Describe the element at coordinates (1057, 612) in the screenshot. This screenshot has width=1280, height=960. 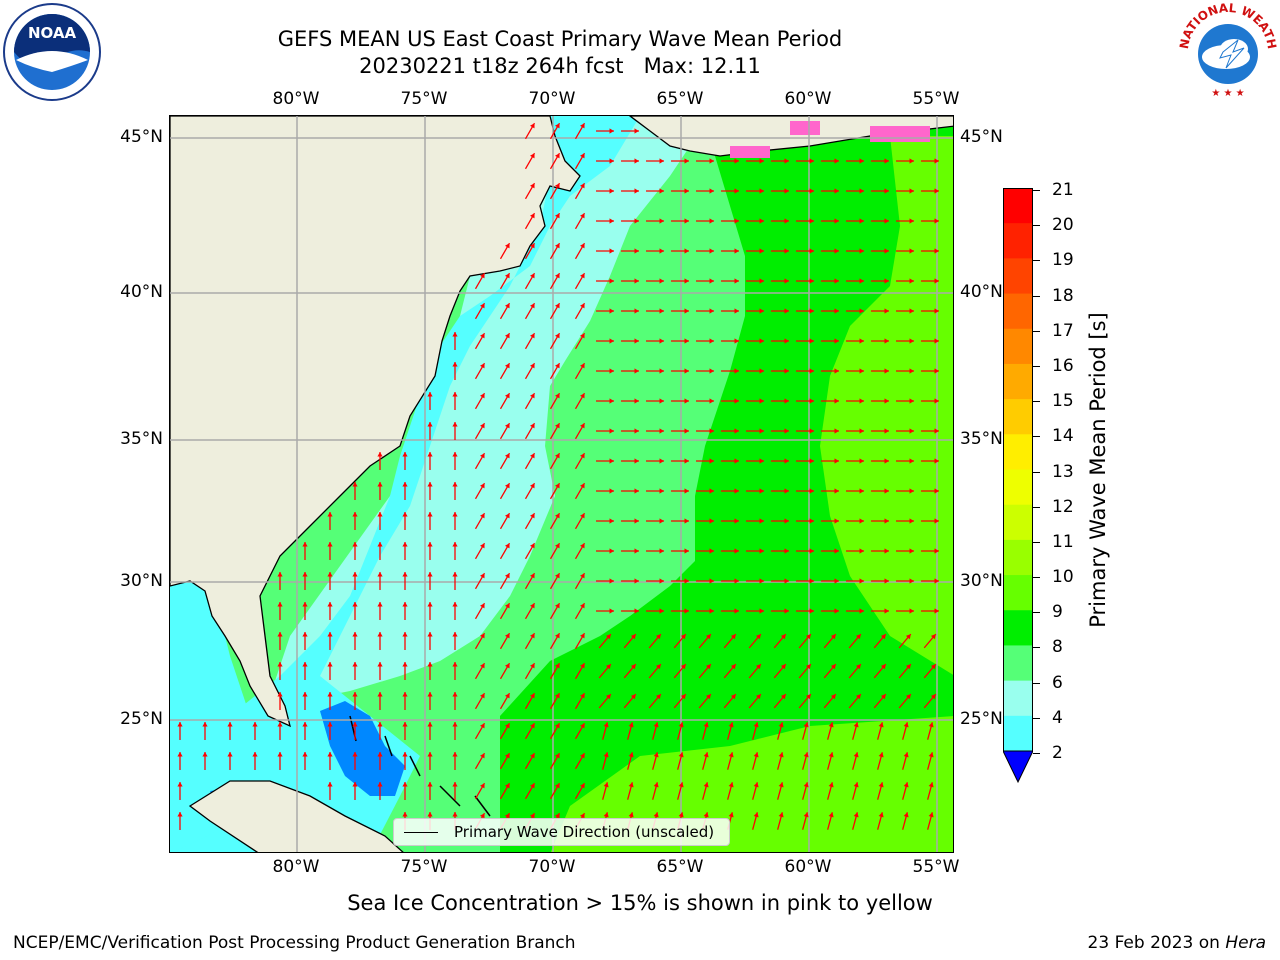
I see `colorbar-tick-label: 9` at that location.